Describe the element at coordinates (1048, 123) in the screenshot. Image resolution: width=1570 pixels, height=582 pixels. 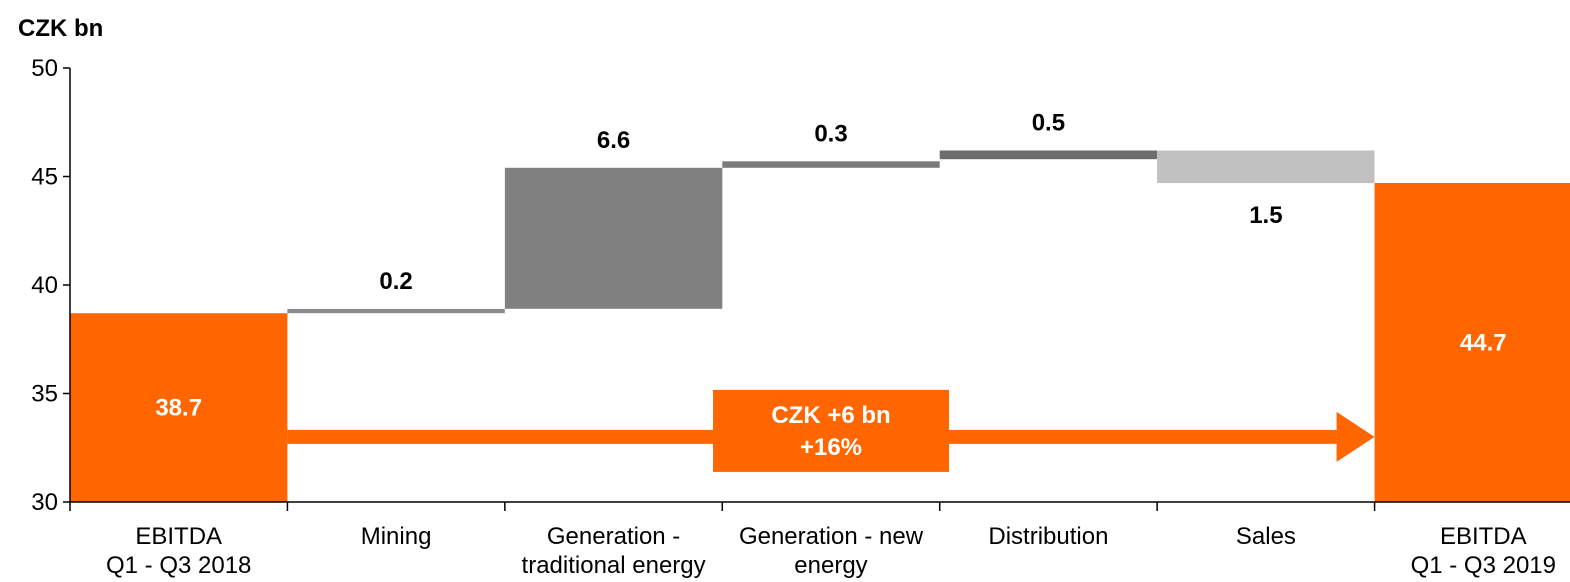
I see `data-label-5: 0.5` at that location.